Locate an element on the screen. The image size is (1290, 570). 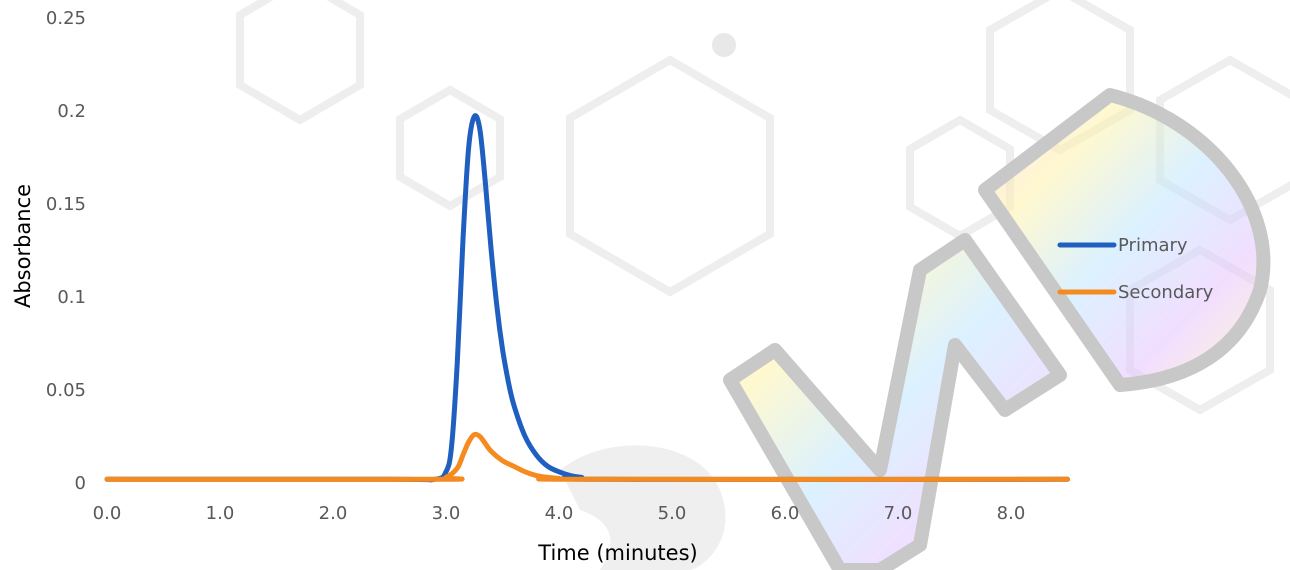
x-tick-label: 7.0 is located at coordinates (898, 513).